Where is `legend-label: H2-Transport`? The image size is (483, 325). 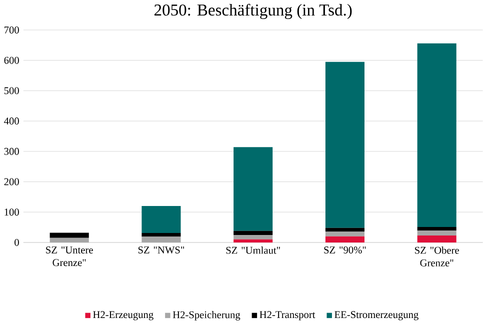 legend-label: H2-Transport is located at coordinates (288, 315).